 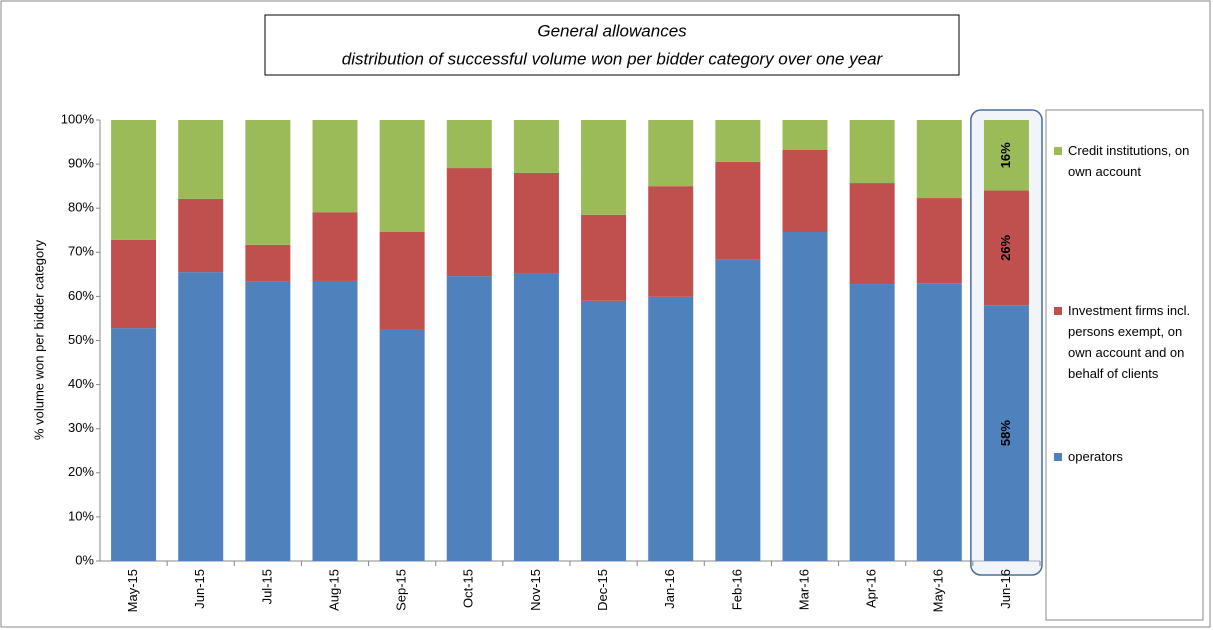 I want to click on chart-title: General allowances, so click(x=612, y=30).